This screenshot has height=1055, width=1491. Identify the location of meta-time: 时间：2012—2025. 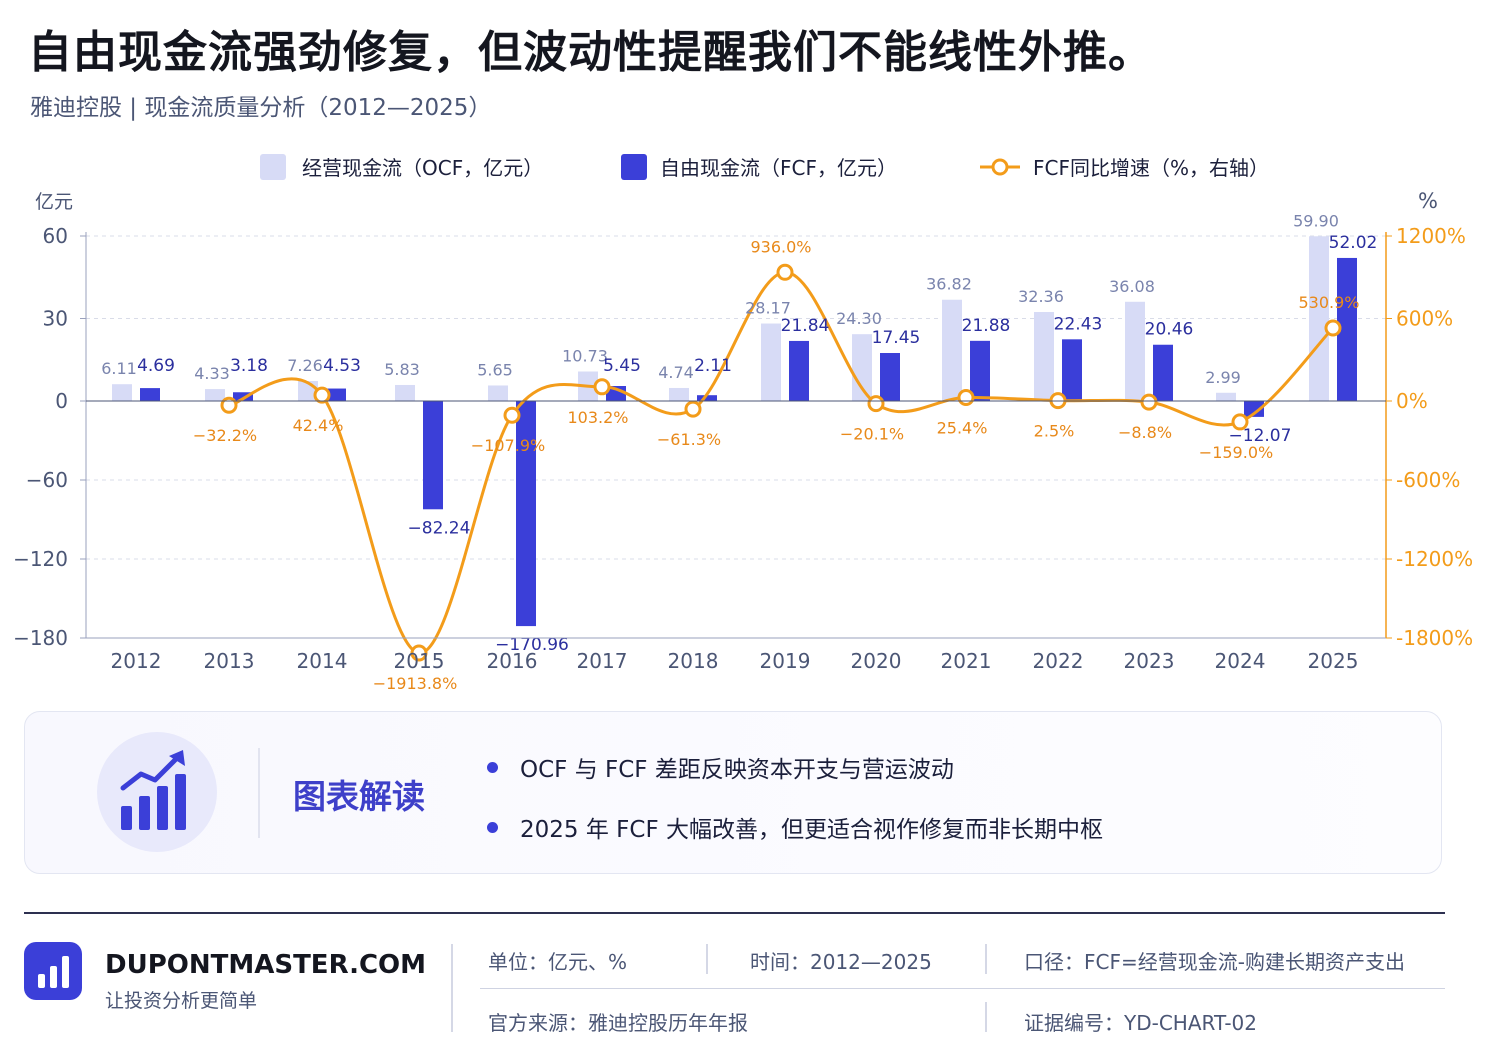
(841, 960).